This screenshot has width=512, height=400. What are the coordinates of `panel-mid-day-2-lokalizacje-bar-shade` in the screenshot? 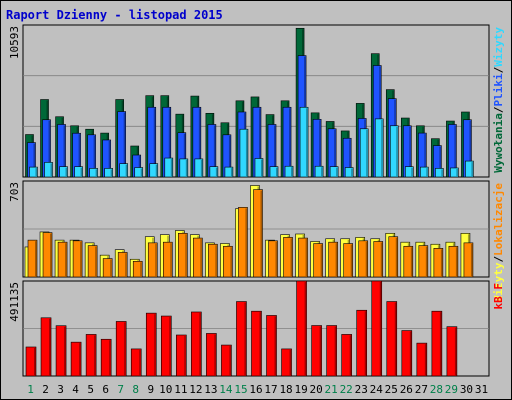 It's located at (51, 255).